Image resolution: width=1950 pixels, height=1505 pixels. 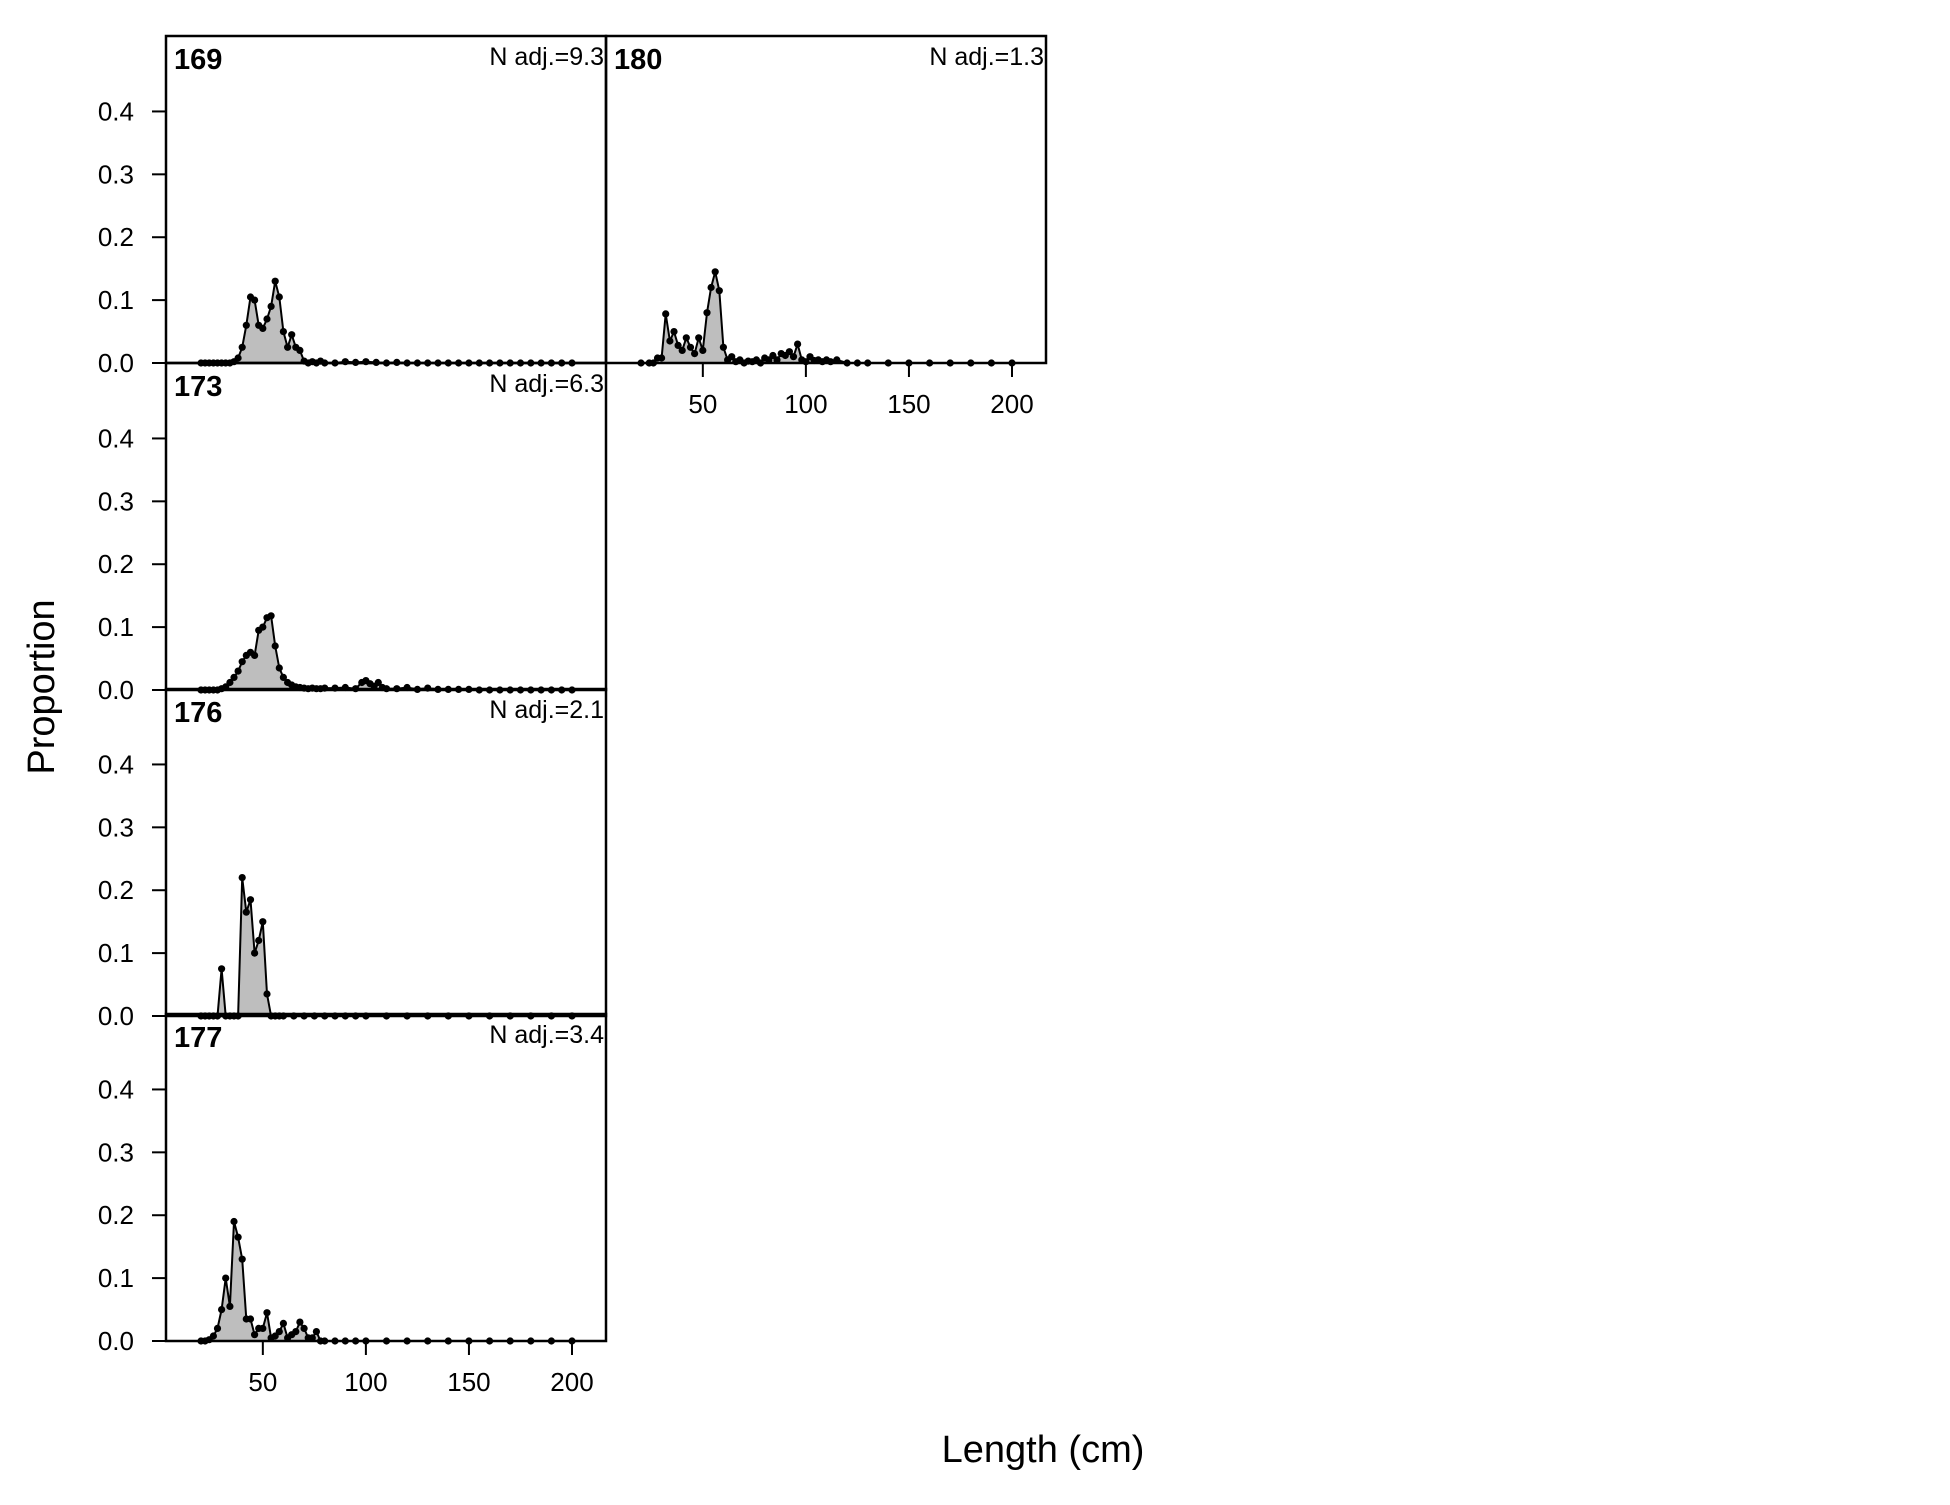 I want to click on panel-176: 0.0 0.1 0.2 0.3 0.4 176 N adj.=2.1, so click(x=353, y=859).